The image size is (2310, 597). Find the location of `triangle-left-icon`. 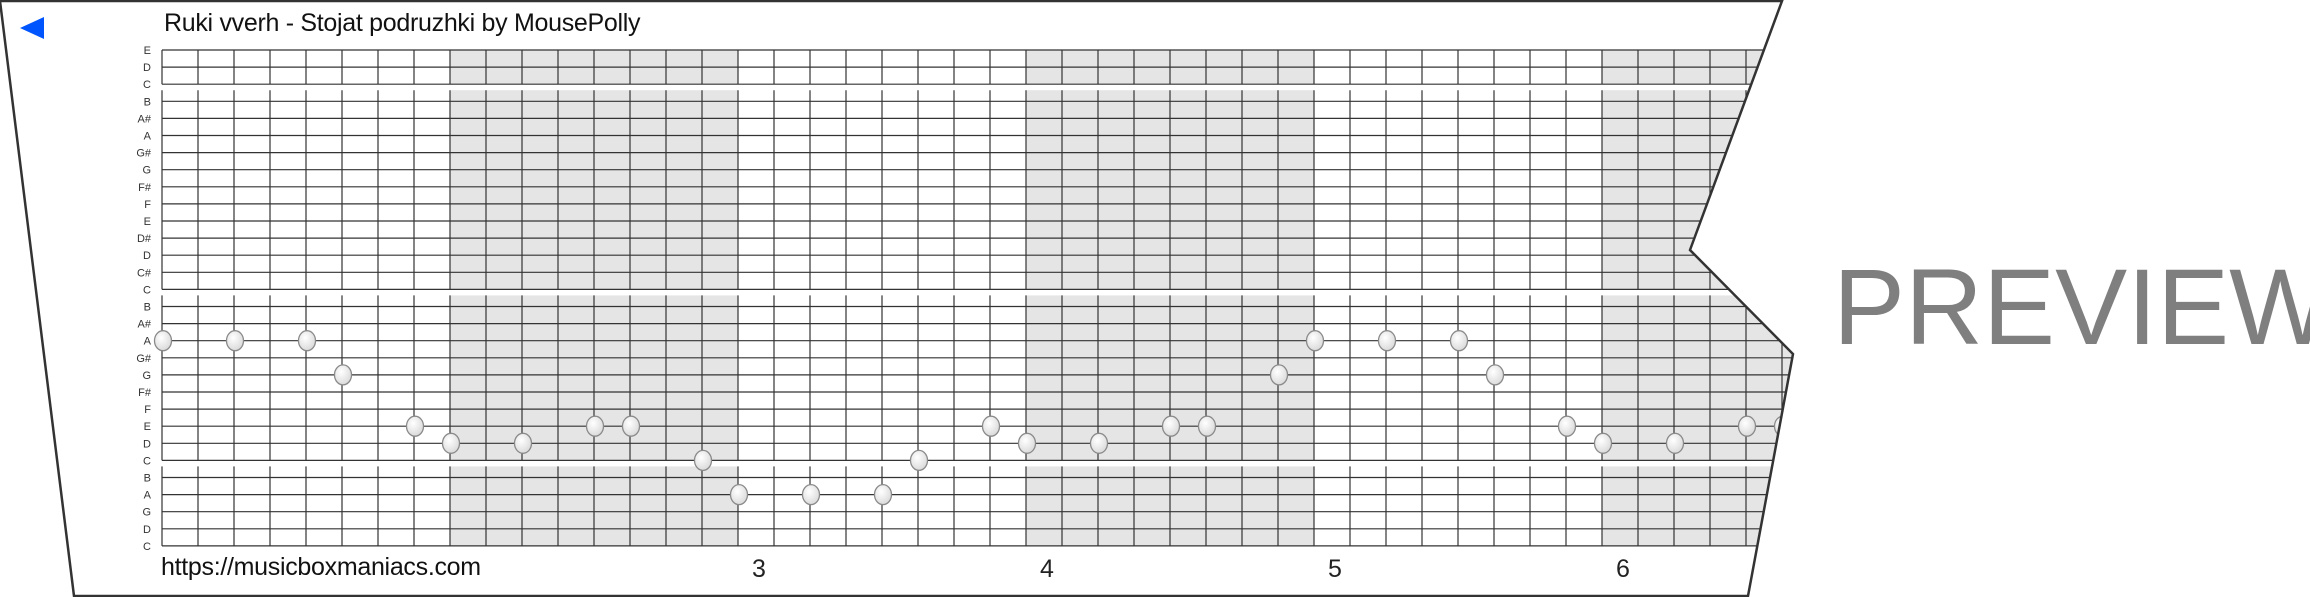

triangle-left-icon is located at coordinates (32, 28).